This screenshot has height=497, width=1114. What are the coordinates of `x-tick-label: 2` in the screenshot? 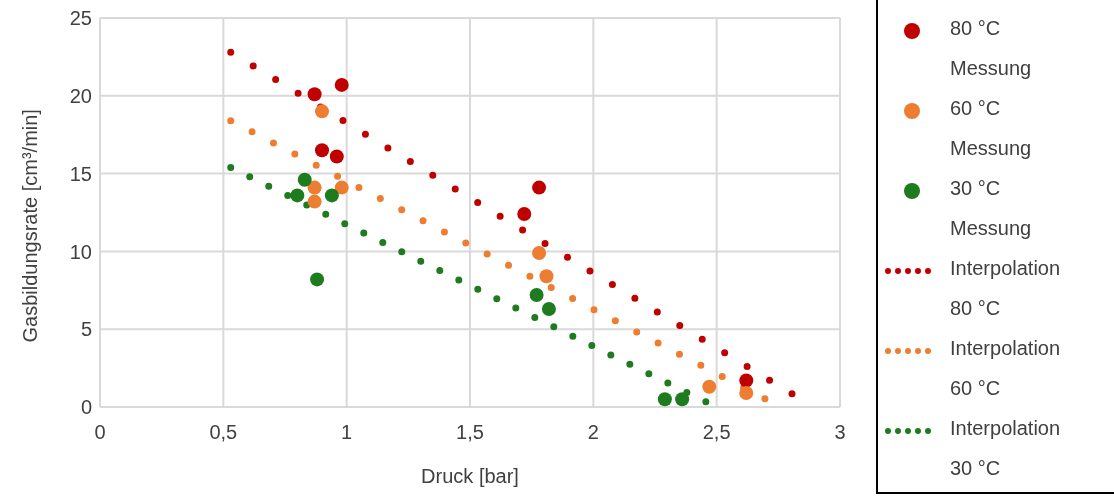 It's located at (593, 432).